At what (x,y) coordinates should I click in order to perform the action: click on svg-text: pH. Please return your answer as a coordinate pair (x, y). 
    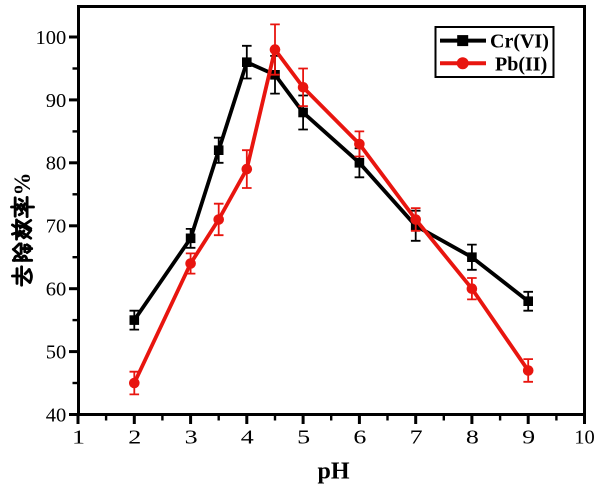
    Looking at the image, I should click on (333, 472).